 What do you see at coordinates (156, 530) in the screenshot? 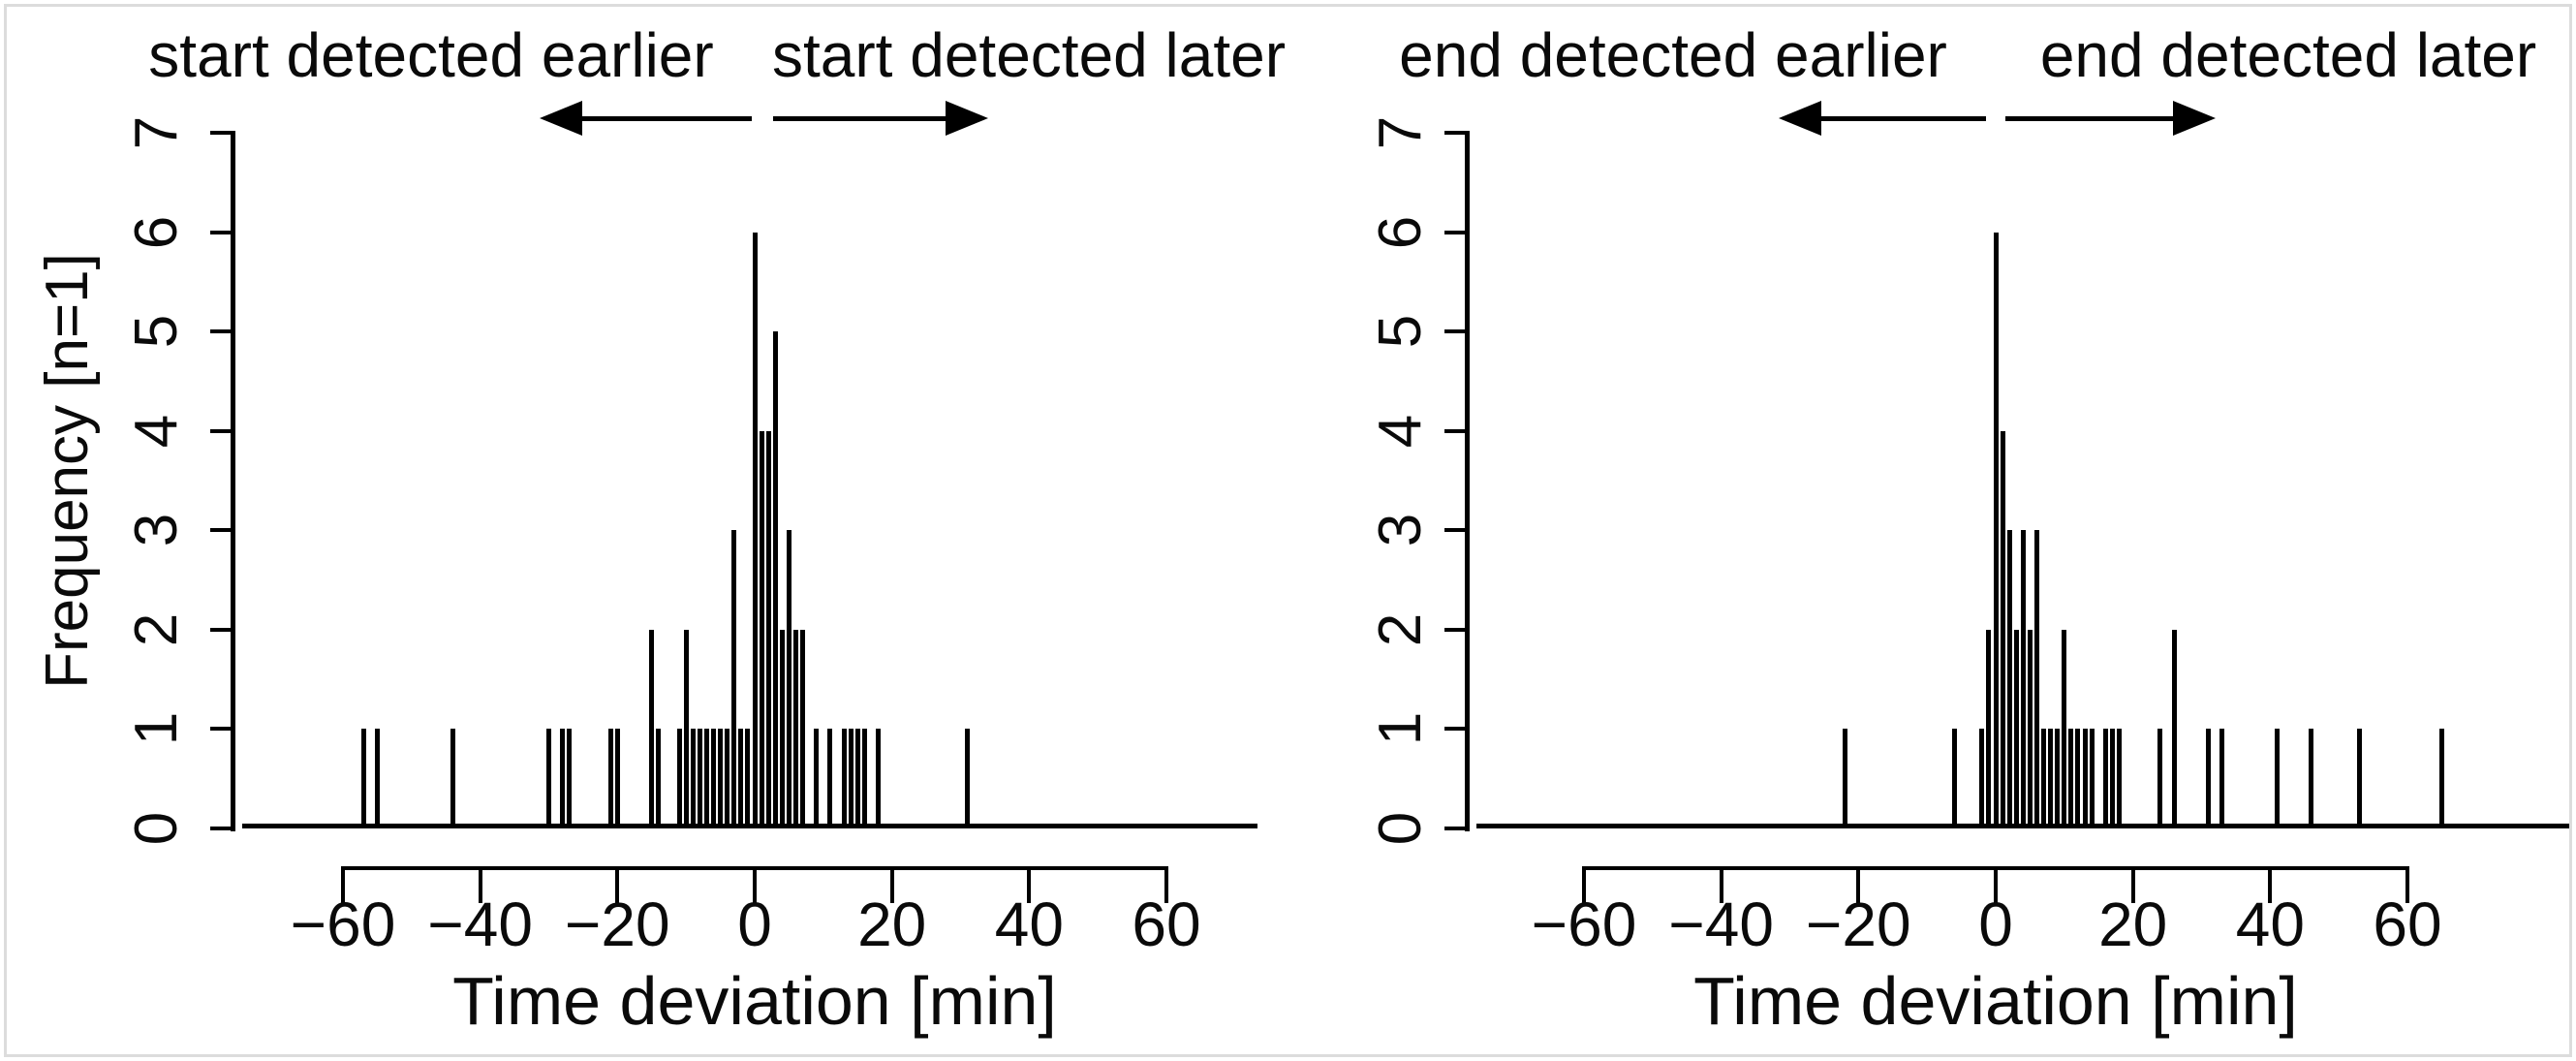
I see `y-tick-label: 3` at bounding box center [156, 530].